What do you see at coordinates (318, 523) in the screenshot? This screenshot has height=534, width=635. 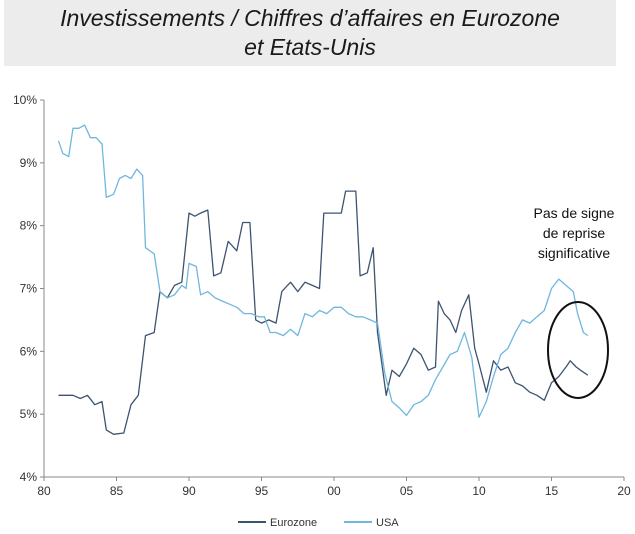 I see `legend: Eurozone USA` at bounding box center [318, 523].